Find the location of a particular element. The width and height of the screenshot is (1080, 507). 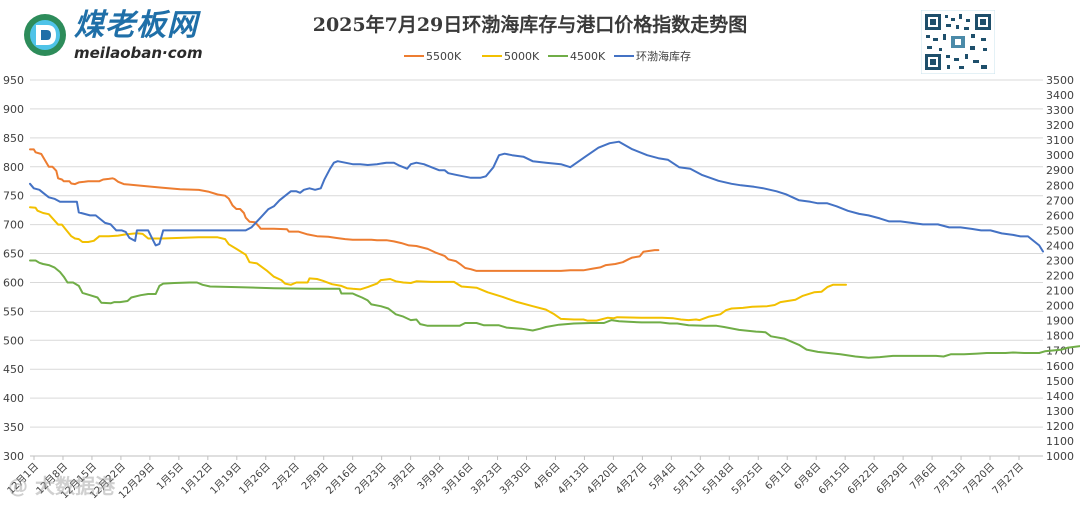

chart-title: 2025年7月29日环渤海库存与港口价格指数走势图 is located at coordinates (530, 25).